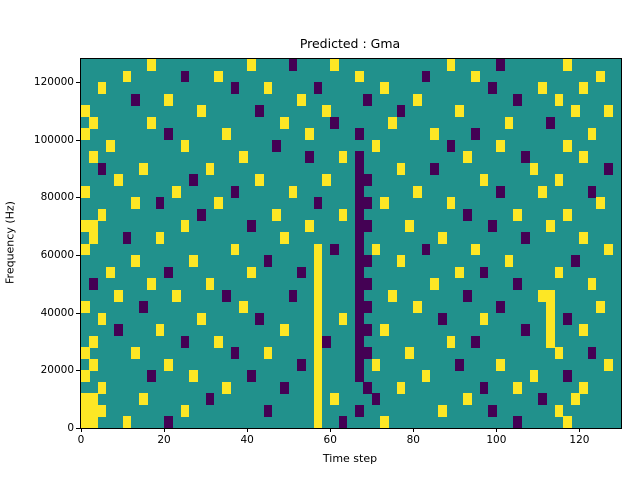  I want to click on y-tick-label: 100000, so click(53, 139).